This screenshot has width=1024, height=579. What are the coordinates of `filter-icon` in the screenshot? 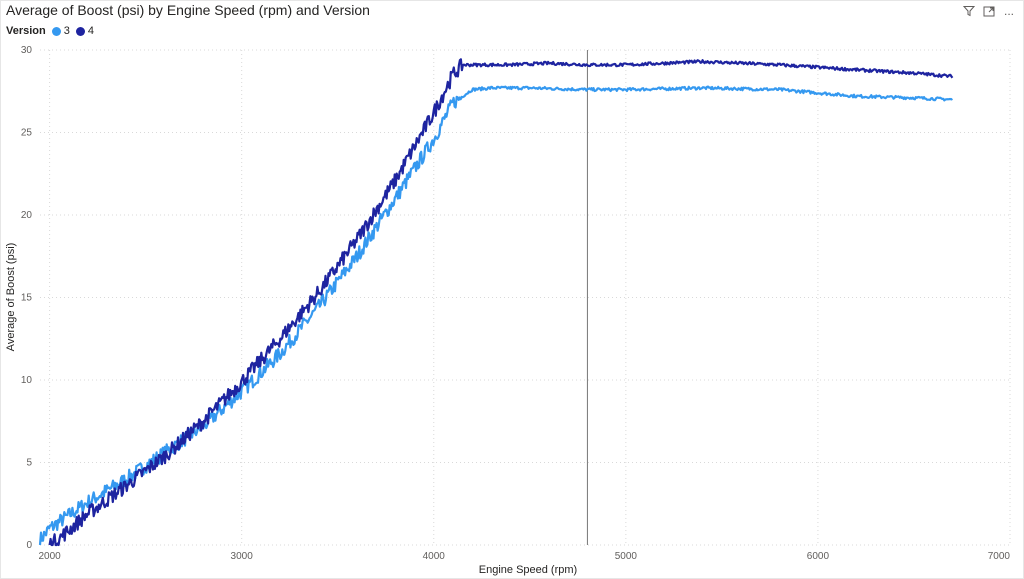 It's located at (969, 11).